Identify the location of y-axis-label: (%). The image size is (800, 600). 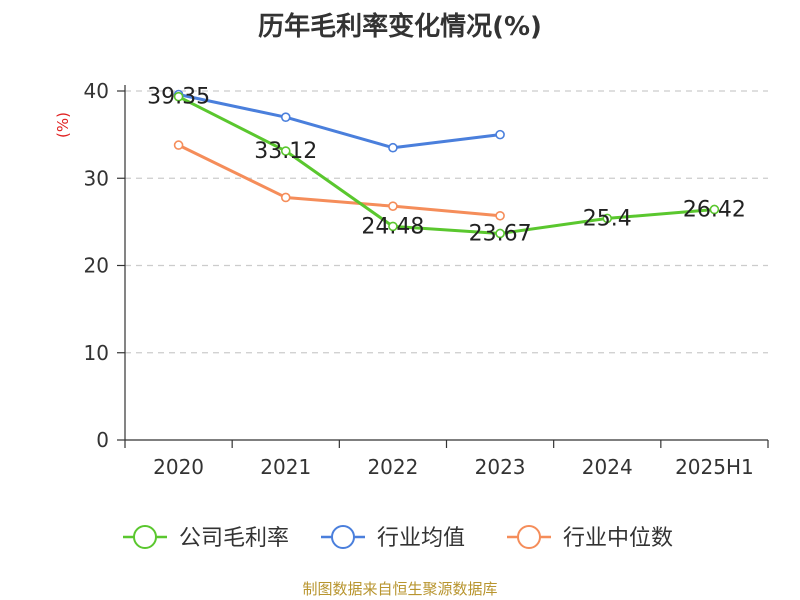
(63, 125).